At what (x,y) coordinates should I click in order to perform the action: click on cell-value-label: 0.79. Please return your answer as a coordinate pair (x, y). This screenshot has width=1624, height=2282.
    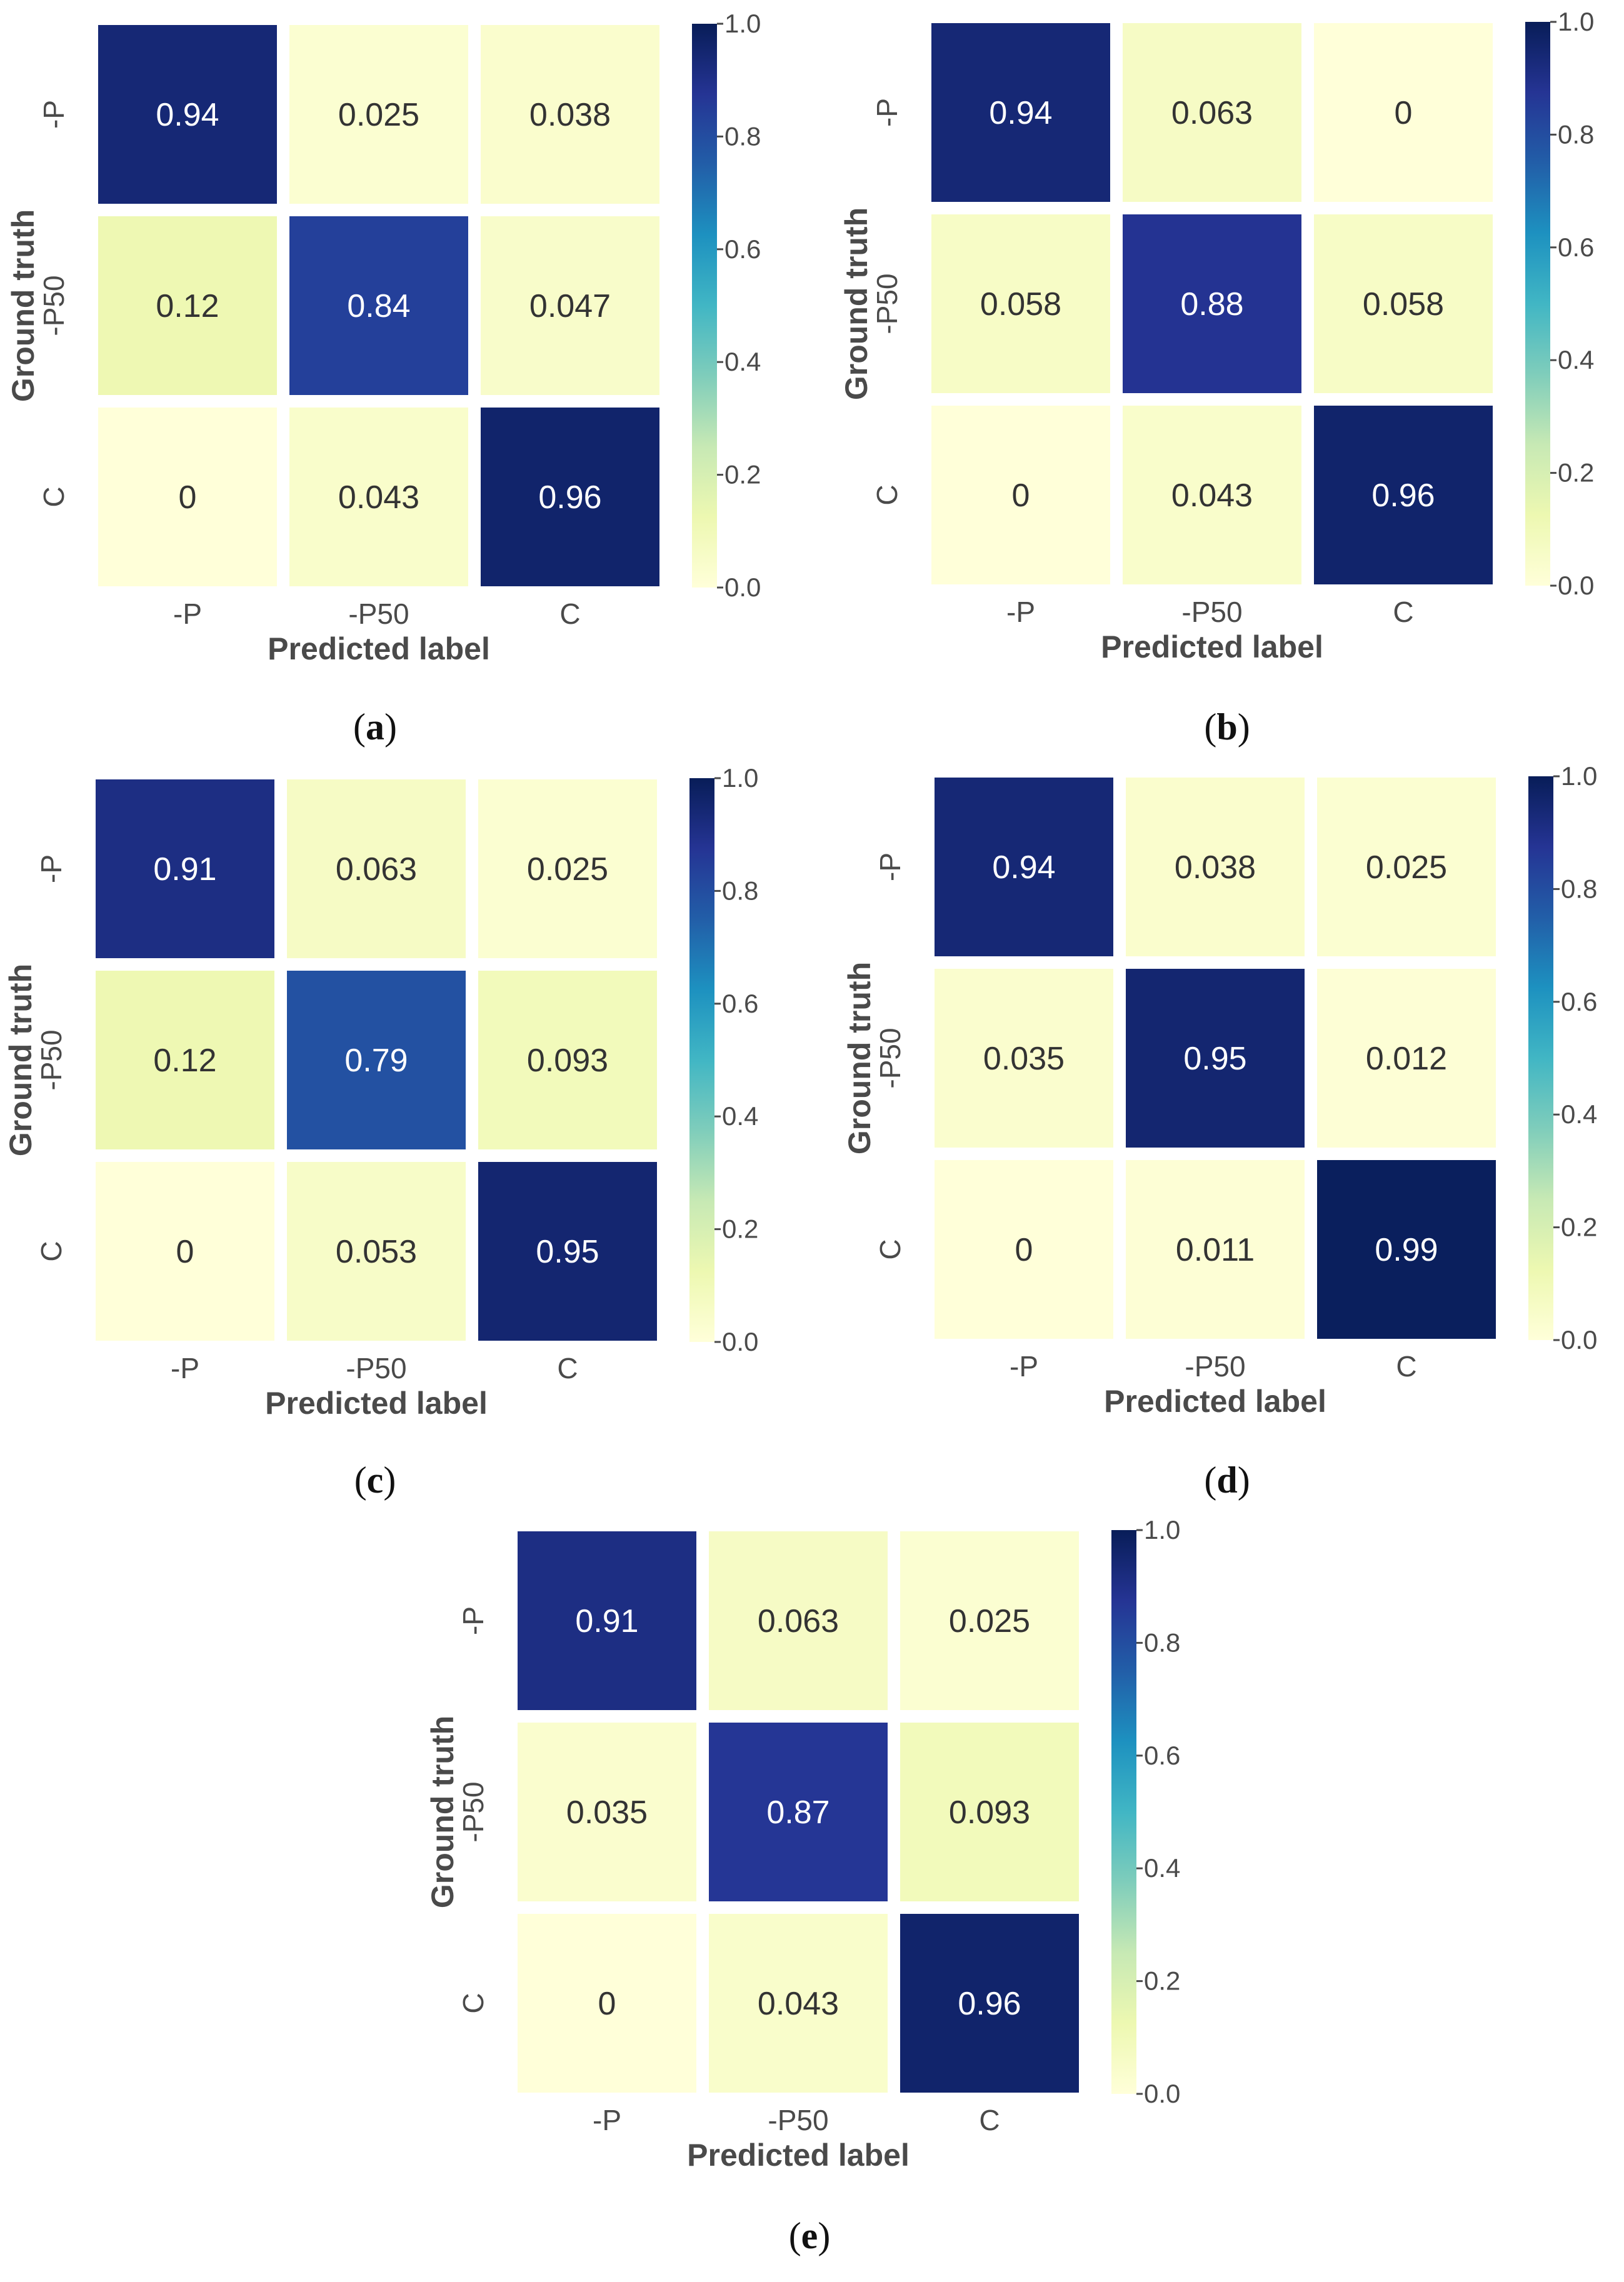
    Looking at the image, I should click on (376, 1061).